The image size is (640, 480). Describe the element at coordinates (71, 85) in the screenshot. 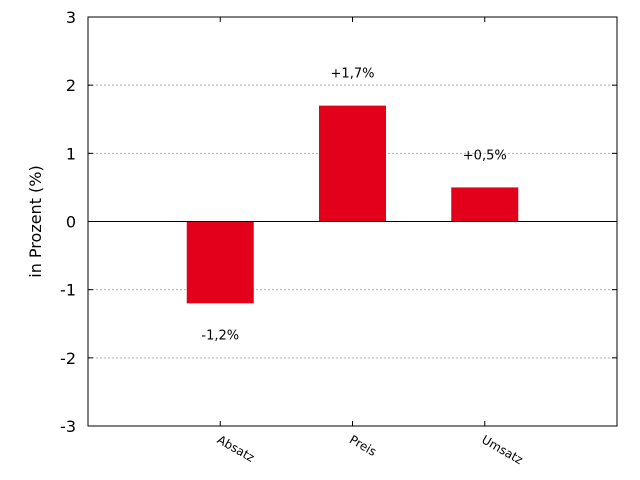

I see `y-tick-label: 2` at that location.